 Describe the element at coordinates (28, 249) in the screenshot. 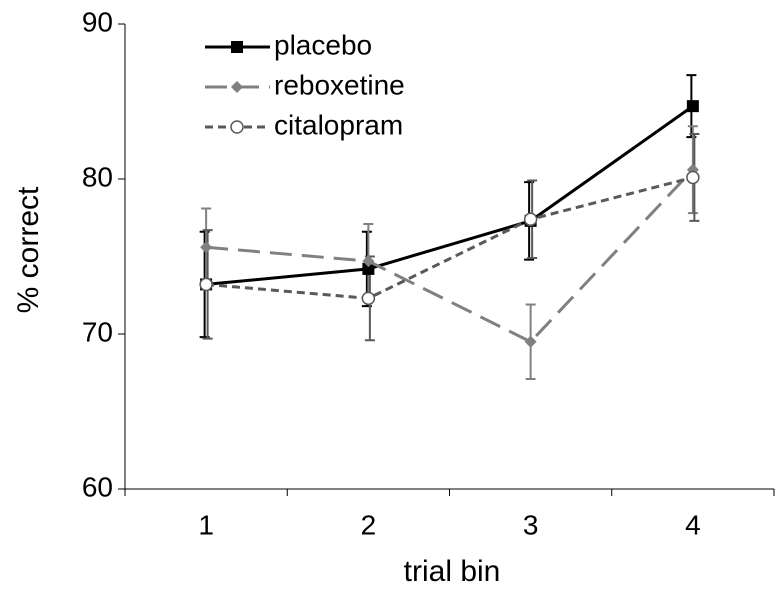

I see `y-axis-title: % correct` at that location.